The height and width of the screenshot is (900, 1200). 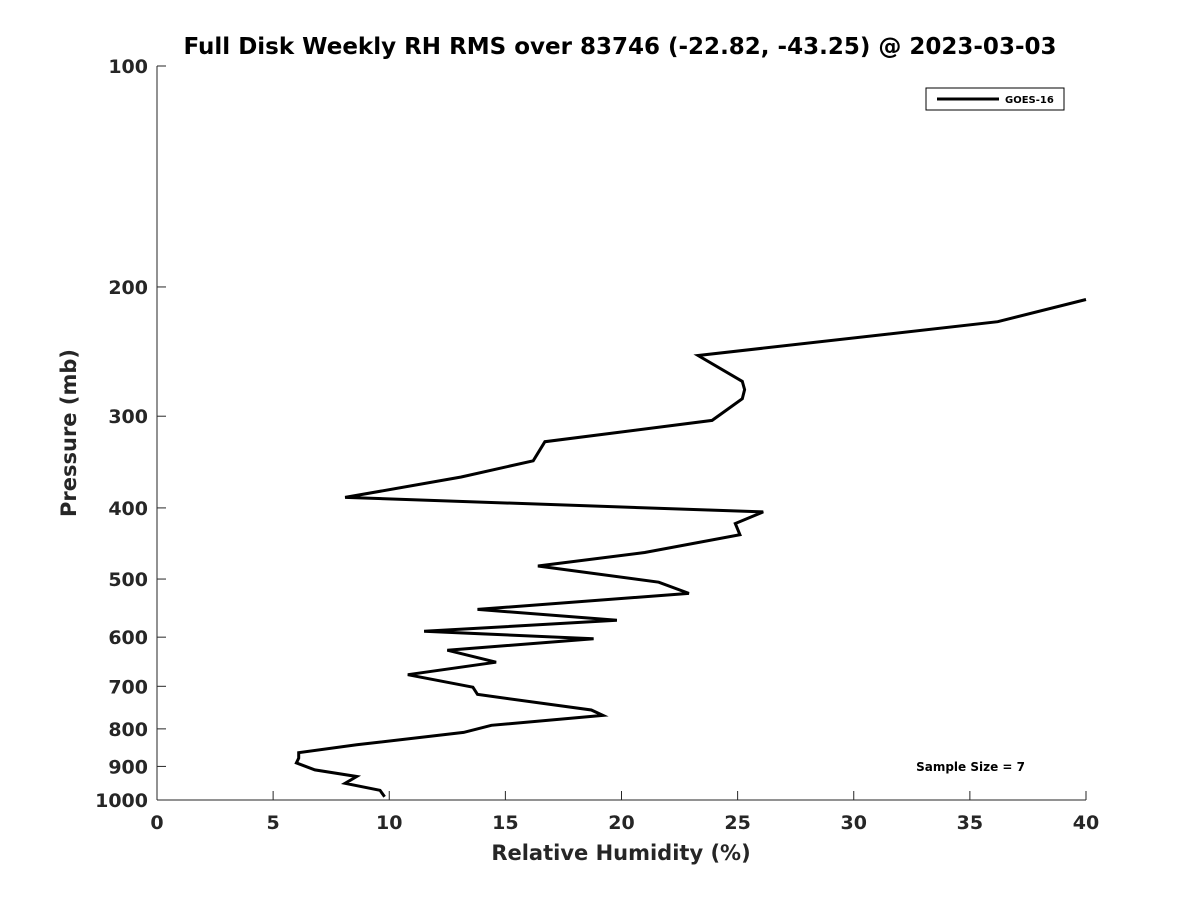 I want to click on x-tick-label: 25, so click(x=737, y=823).